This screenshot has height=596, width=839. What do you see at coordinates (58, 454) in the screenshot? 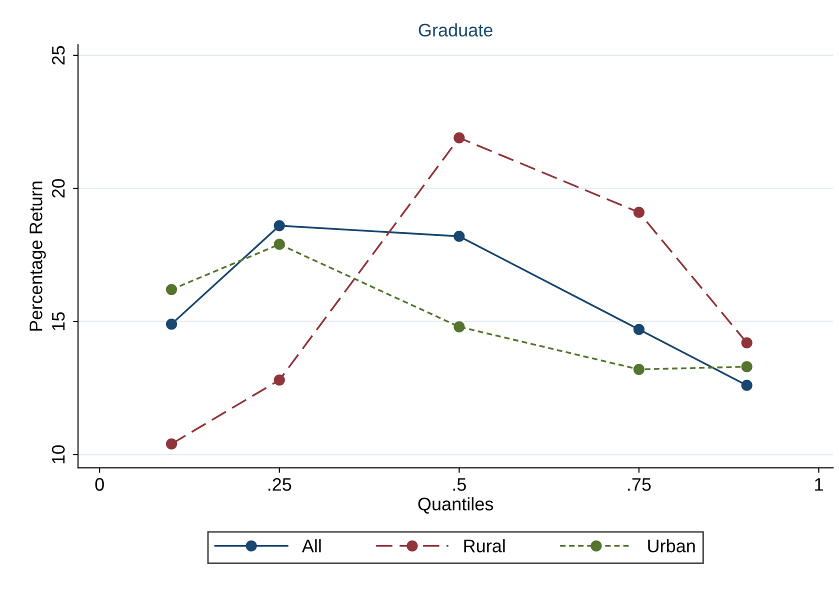
I see `y-tick-label: 10` at bounding box center [58, 454].